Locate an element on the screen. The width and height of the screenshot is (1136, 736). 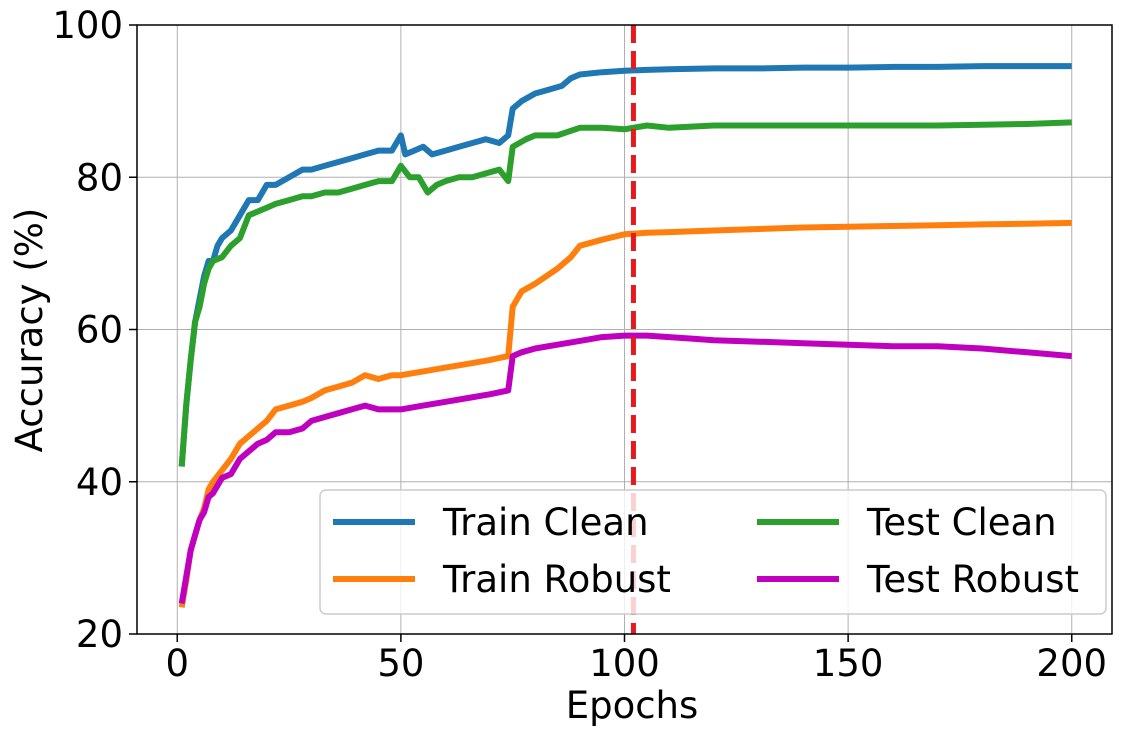
y-tick-label: 20 is located at coordinates (99, 634).